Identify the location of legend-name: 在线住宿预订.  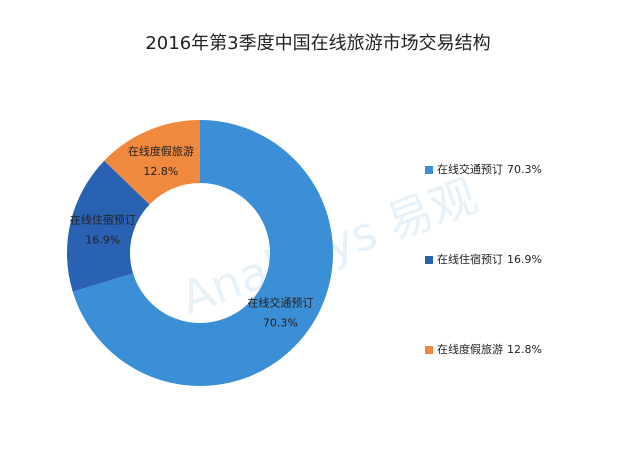
(470, 259).